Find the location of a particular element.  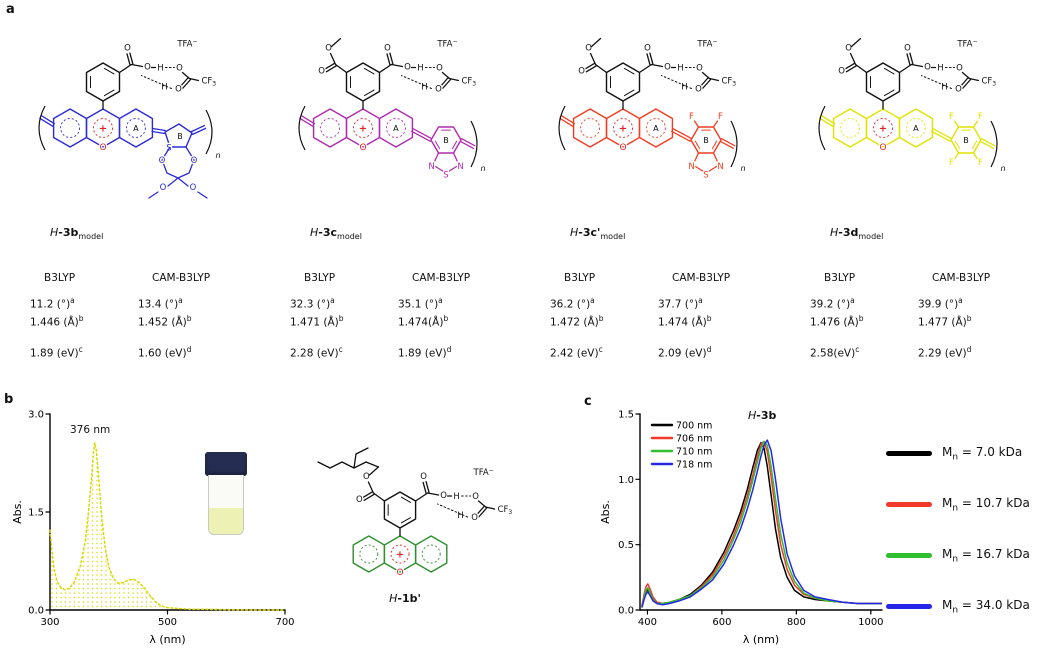

atom-label: B is located at coordinates (446, 140).